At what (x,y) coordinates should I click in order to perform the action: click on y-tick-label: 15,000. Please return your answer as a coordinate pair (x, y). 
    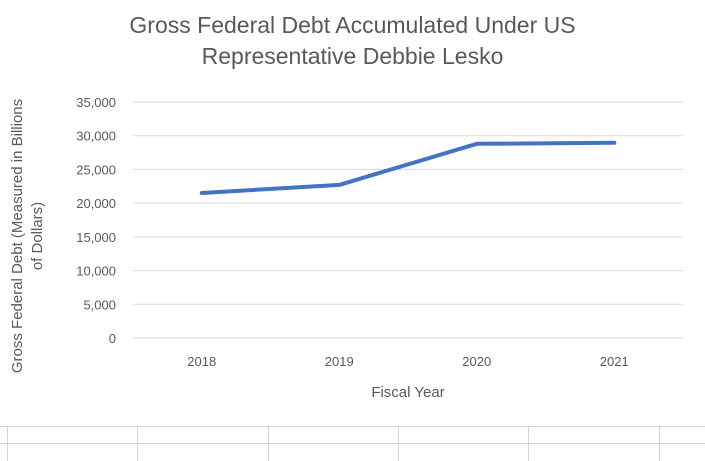
    Looking at the image, I should click on (96, 237).